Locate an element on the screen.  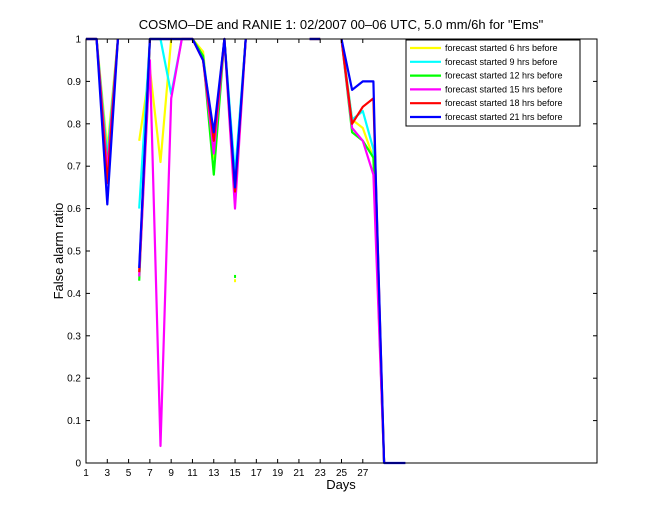
x-tick-label-1: 3 is located at coordinates (108, 473).